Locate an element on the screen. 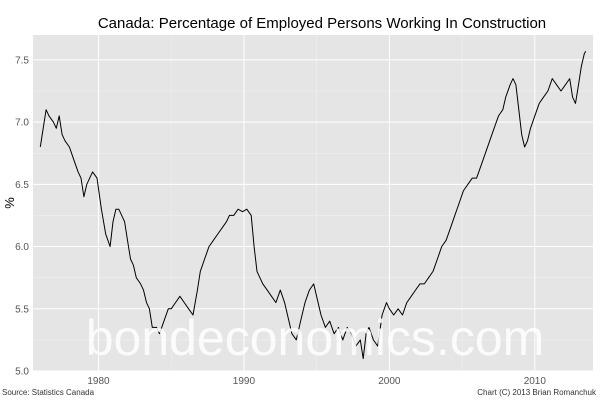 The width and height of the screenshot is (600, 400). y-tick-label: 7.0 is located at coordinates (22, 123).